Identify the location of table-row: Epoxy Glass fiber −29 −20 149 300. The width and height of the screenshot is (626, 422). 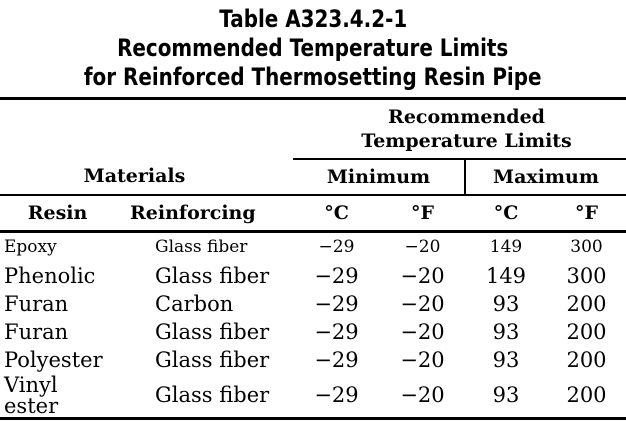
(313, 247).